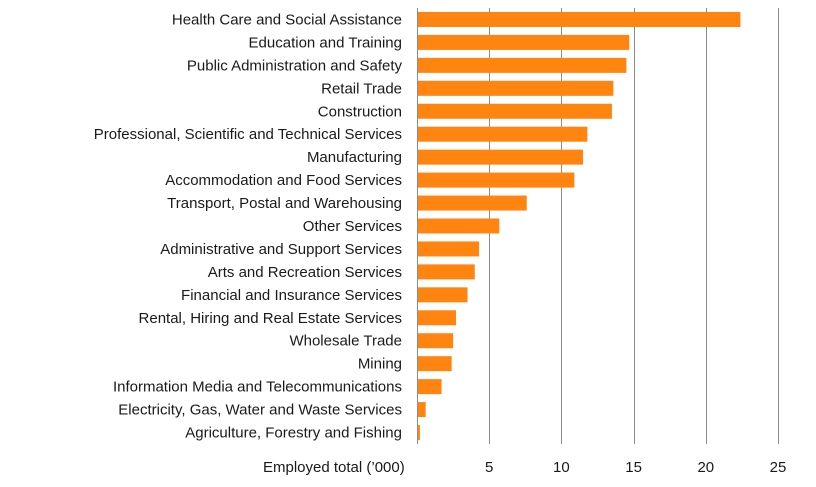  Describe the element at coordinates (293, 433) in the screenshot. I see `category-label: Agriculture, Forestry and Fishing` at that location.